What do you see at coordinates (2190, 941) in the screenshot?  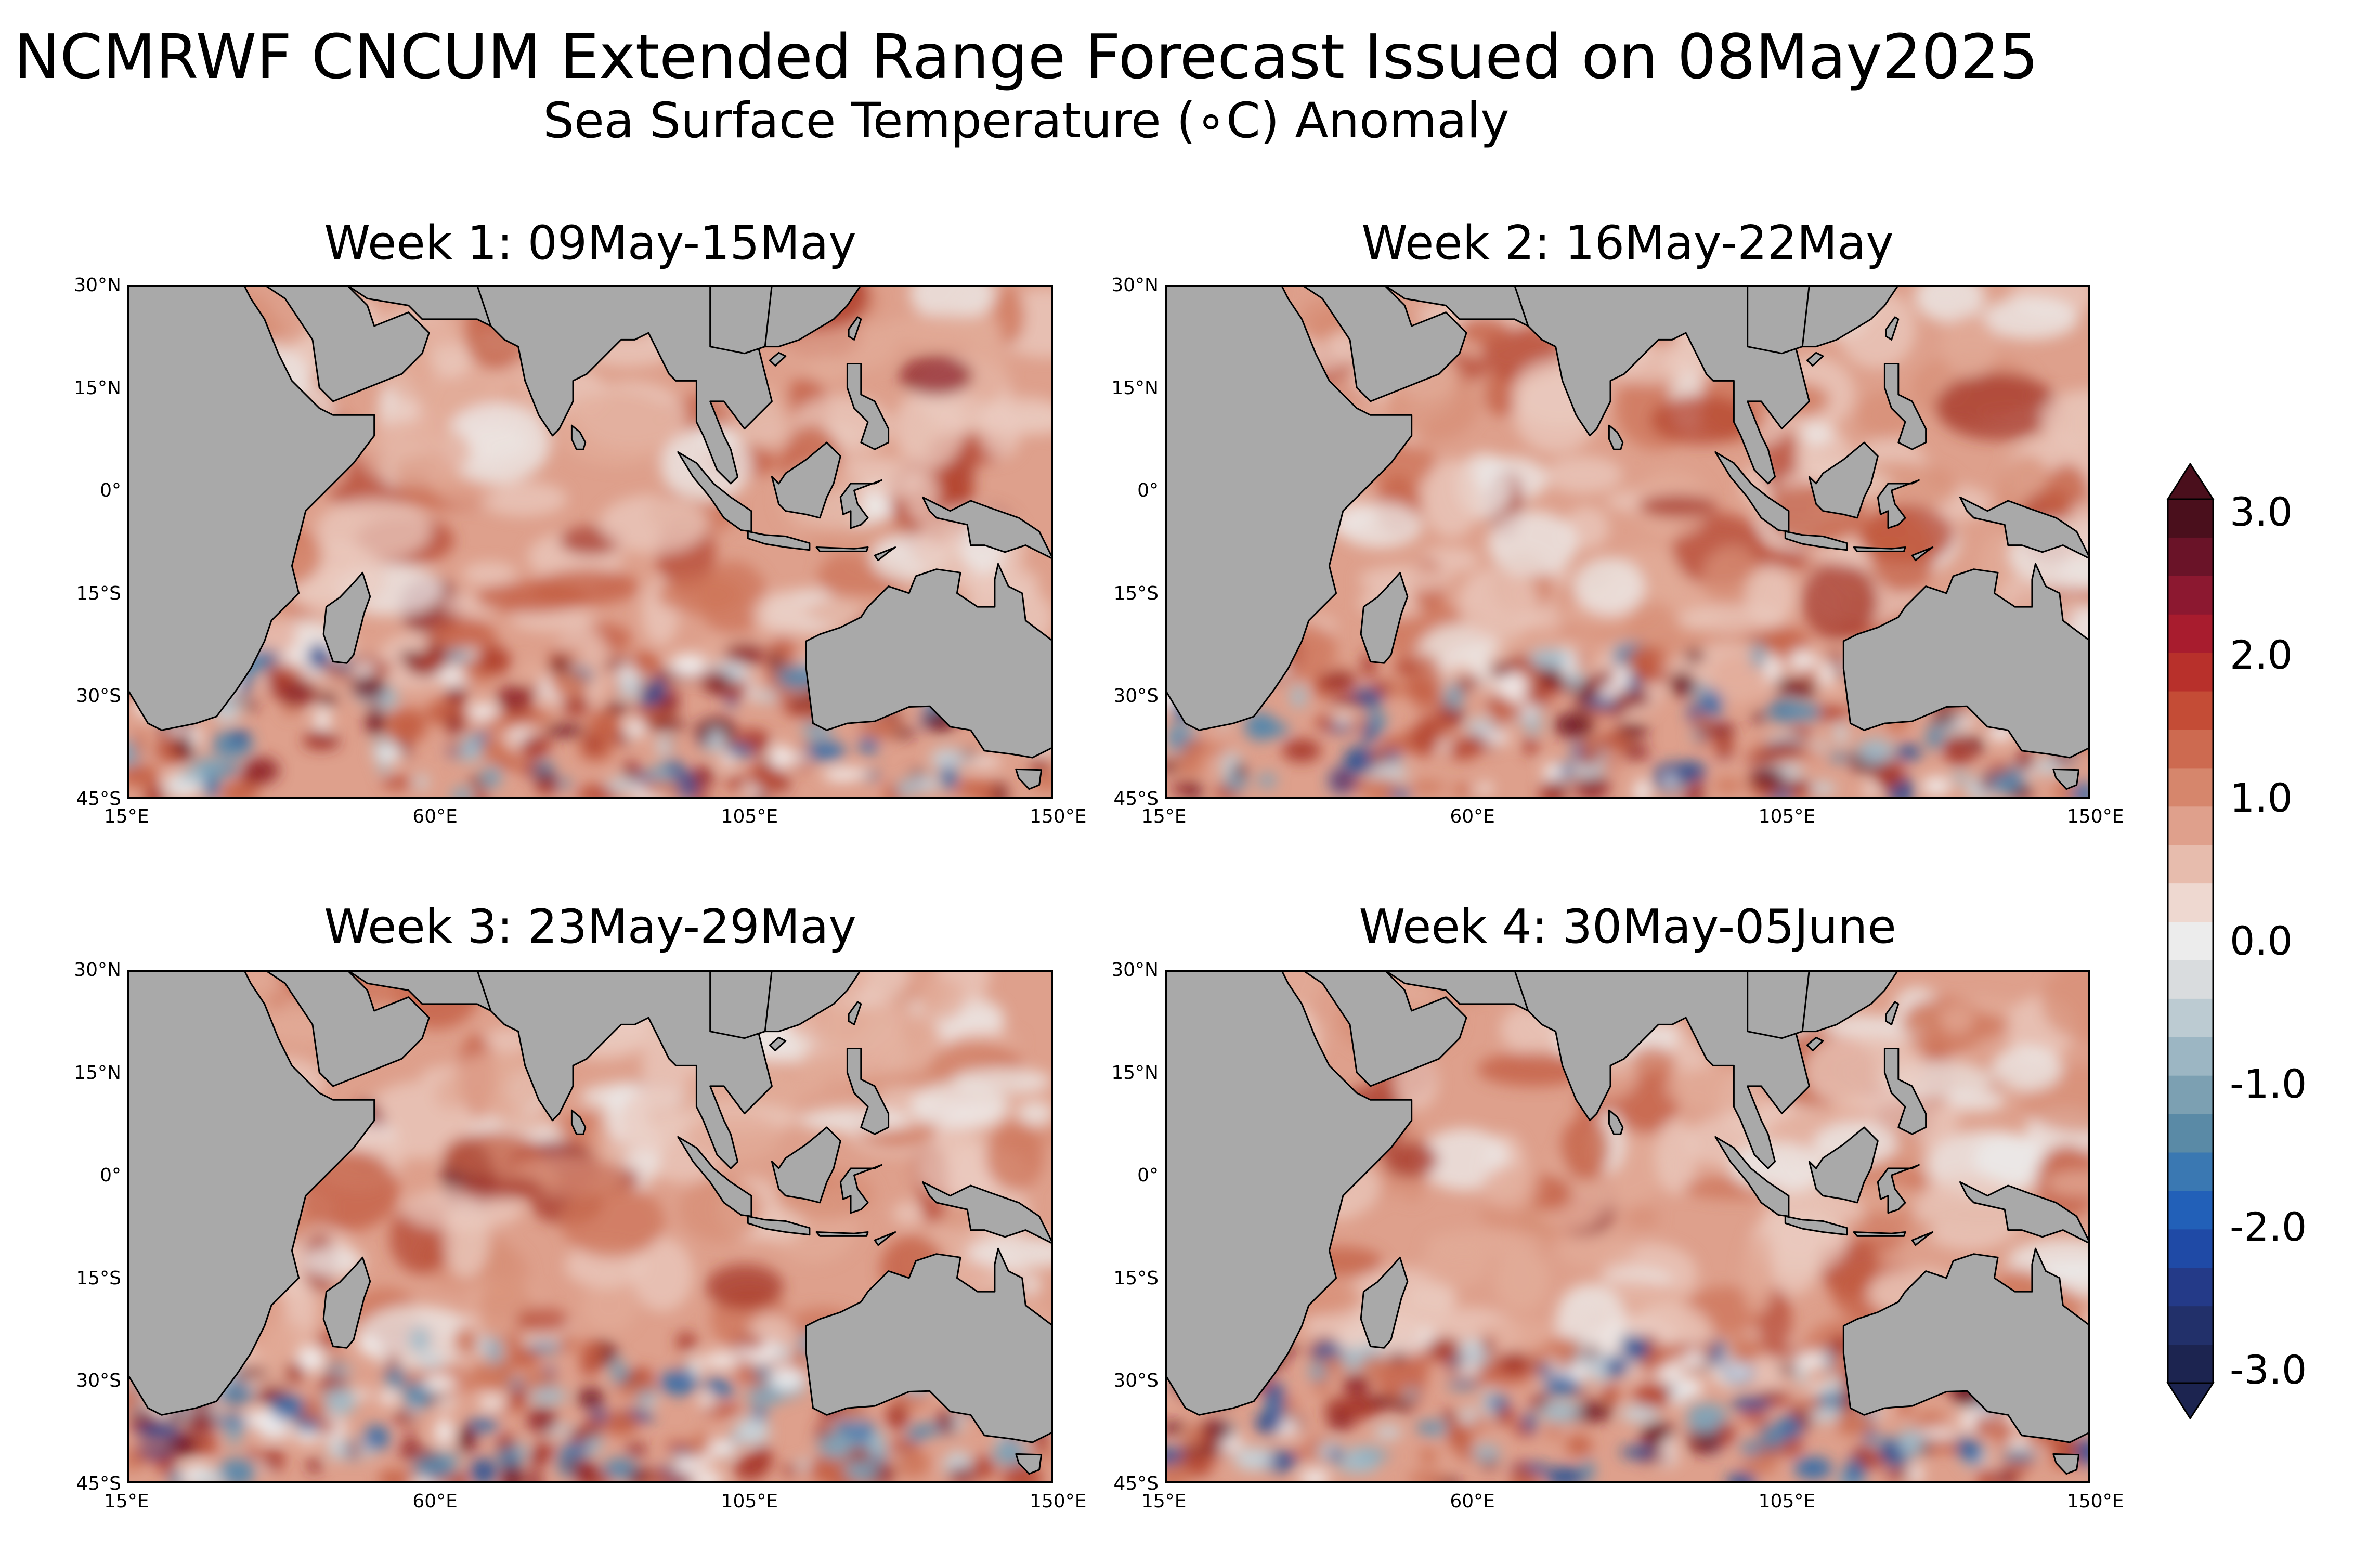 I see `colorbar` at bounding box center [2190, 941].